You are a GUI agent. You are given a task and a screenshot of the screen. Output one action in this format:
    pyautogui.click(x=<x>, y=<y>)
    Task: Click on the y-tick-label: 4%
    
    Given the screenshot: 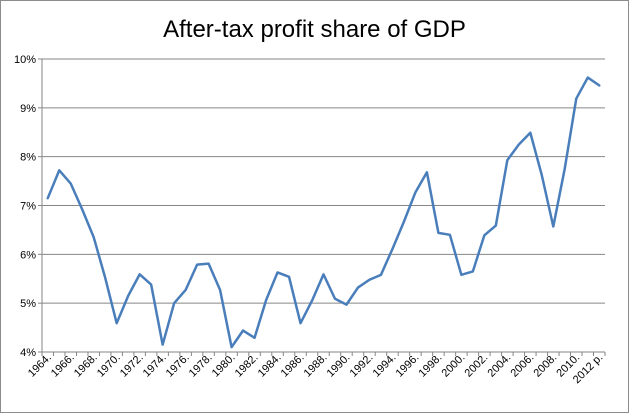 What is the action you would take?
    pyautogui.click(x=28, y=353)
    